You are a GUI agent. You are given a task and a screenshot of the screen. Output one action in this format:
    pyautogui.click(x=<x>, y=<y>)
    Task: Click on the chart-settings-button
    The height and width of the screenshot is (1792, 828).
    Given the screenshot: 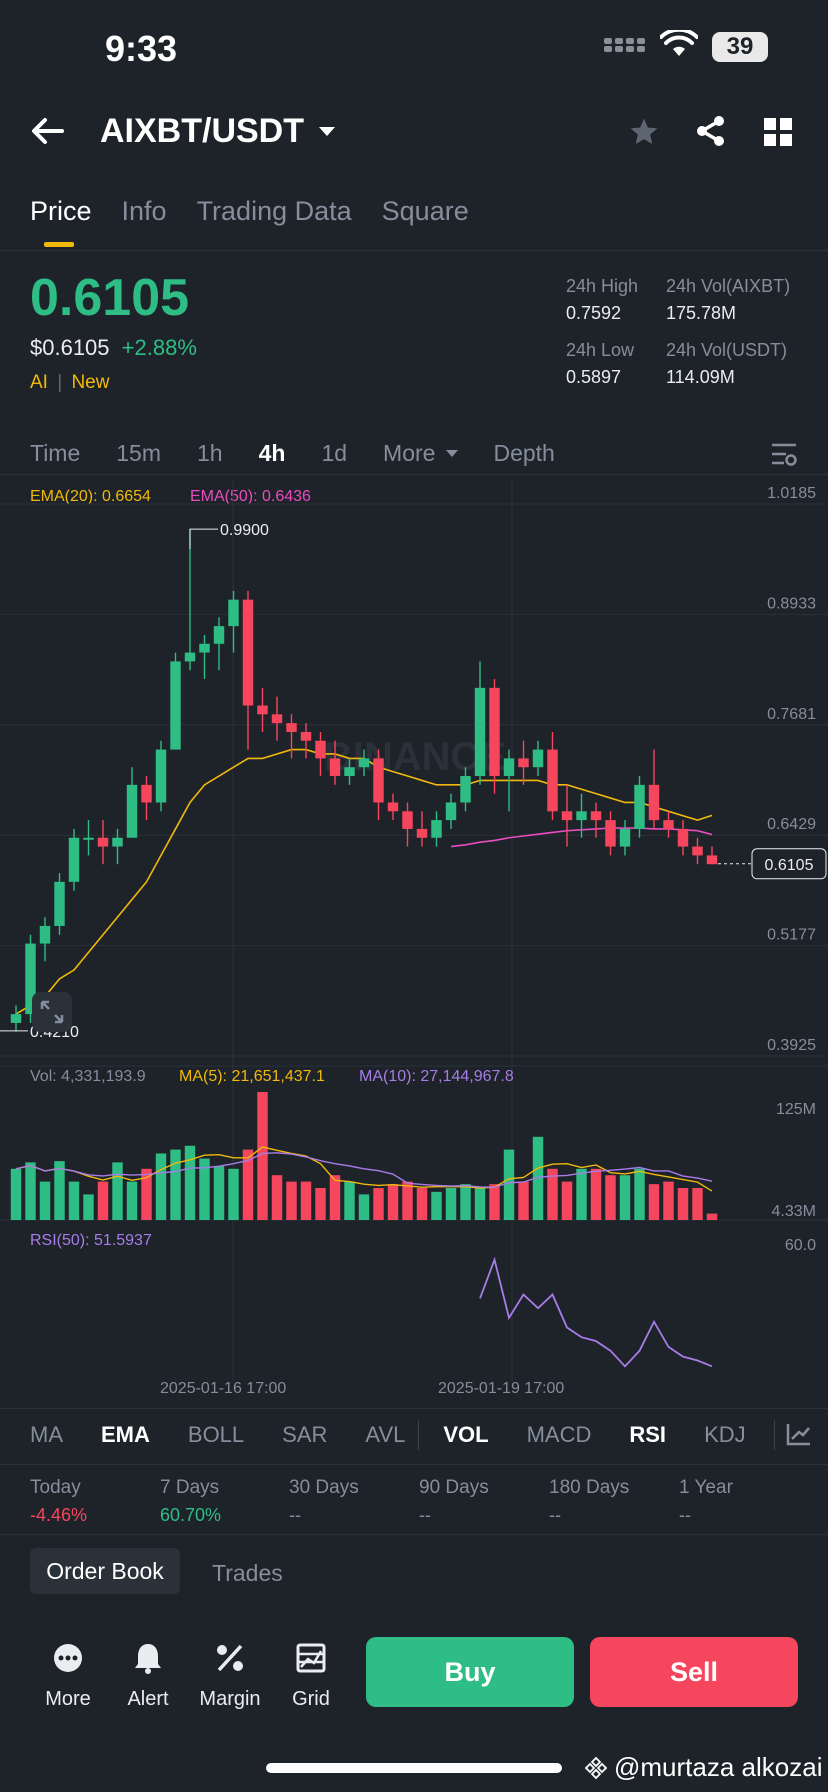 What is the action you would take?
    pyautogui.click(x=784, y=457)
    